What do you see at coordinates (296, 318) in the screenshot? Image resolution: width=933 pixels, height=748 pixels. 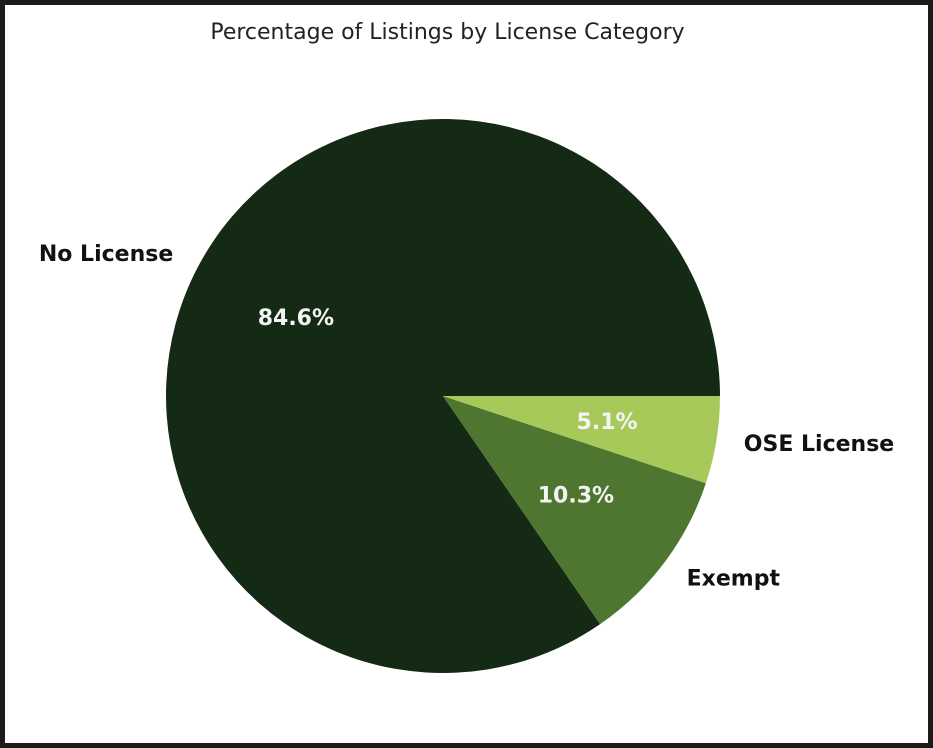 I see `pie-percent-label: 84.6%` at bounding box center [296, 318].